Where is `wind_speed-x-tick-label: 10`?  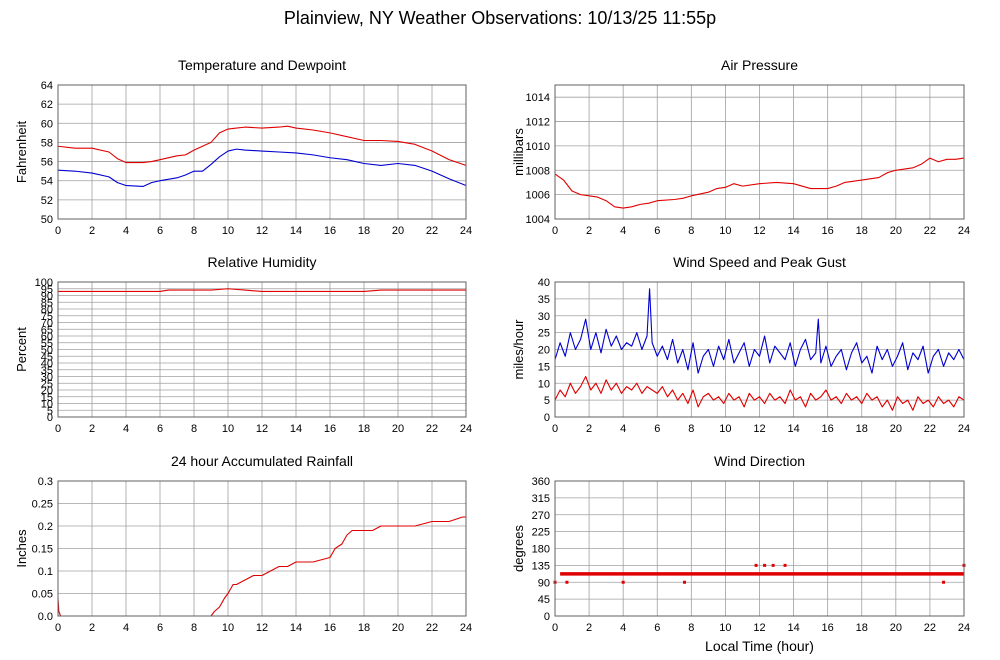 wind_speed-x-tick-label: 10 is located at coordinates (725, 429).